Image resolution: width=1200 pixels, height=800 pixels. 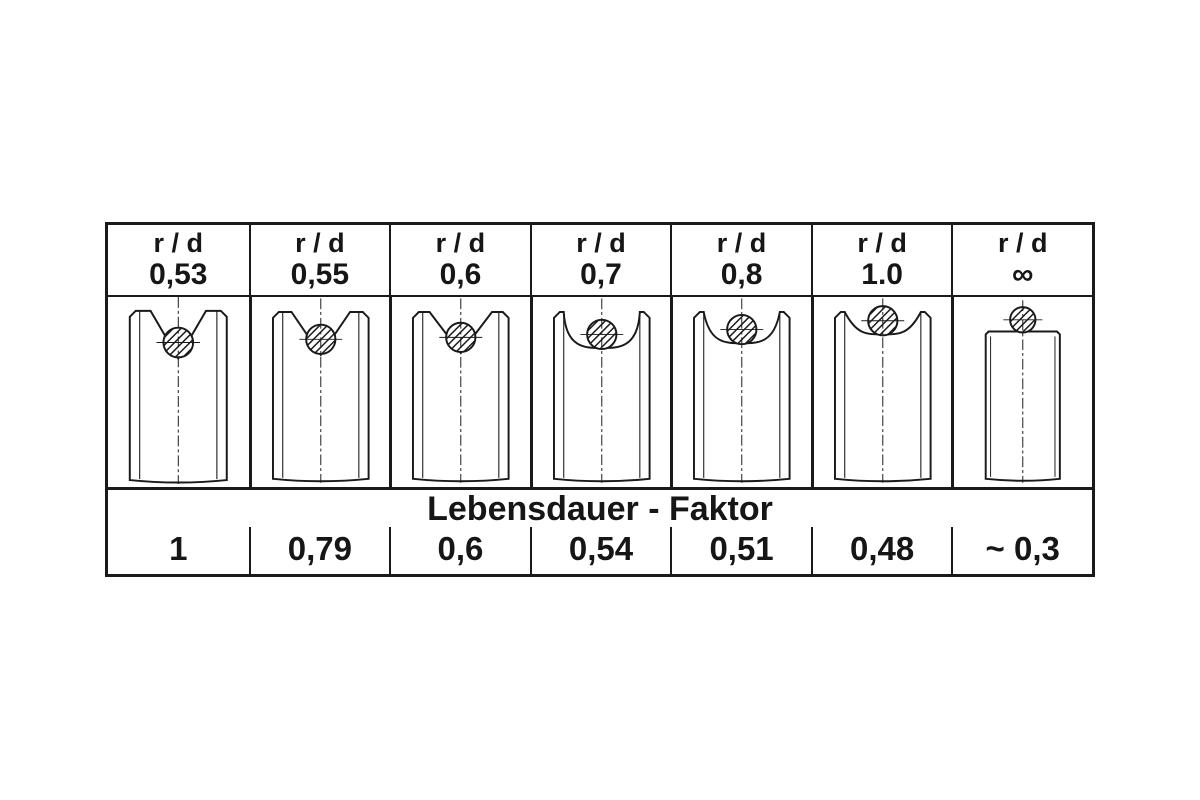 What do you see at coordinates (1023, 275) in the screenshot?
I see `ratio-value: ∞` at bounding box center [1023, 275].